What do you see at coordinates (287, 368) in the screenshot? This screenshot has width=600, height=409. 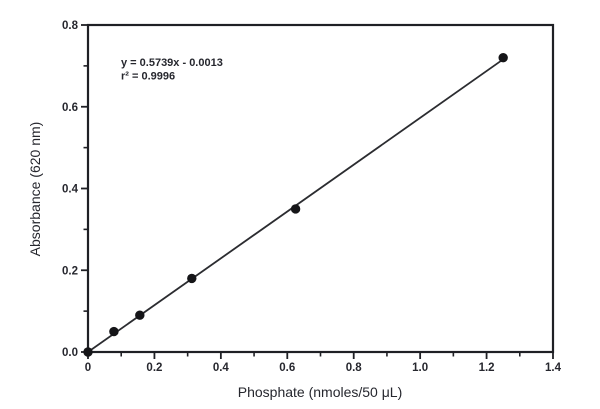 I see `x-tick-label: 0.6` at bounding box center [287, 368].